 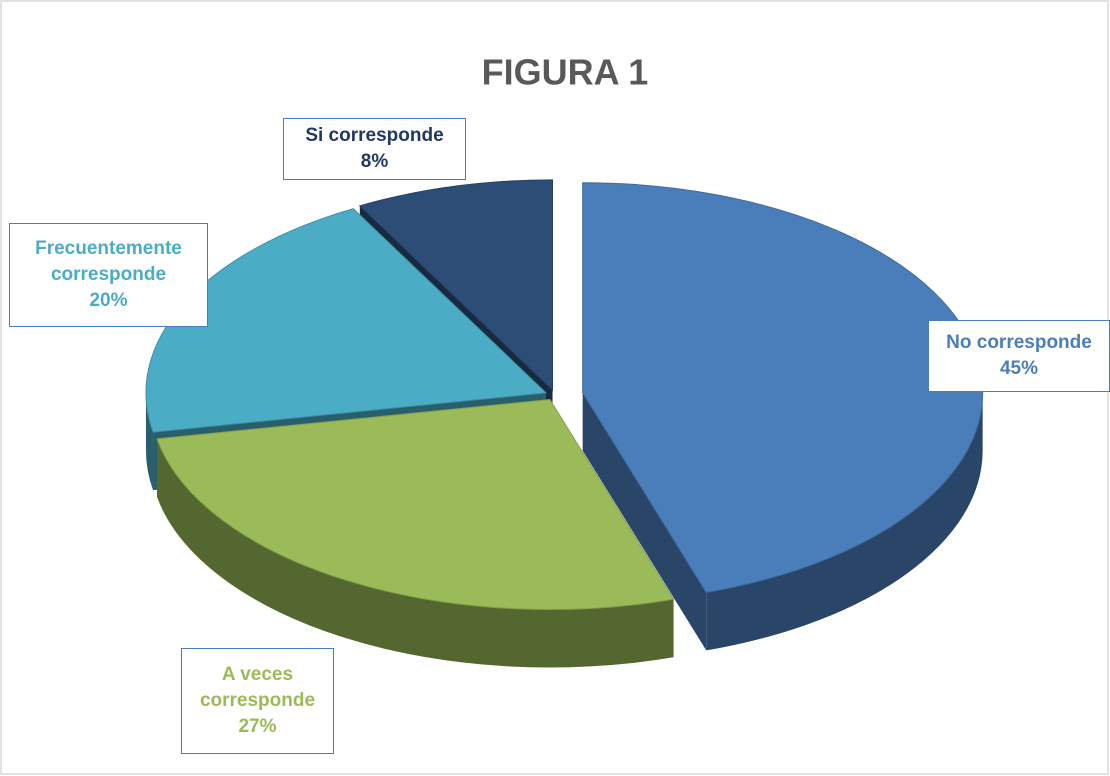 I want to click on label-category: Frecuentemente corresponde, so click(x=108, y=261).